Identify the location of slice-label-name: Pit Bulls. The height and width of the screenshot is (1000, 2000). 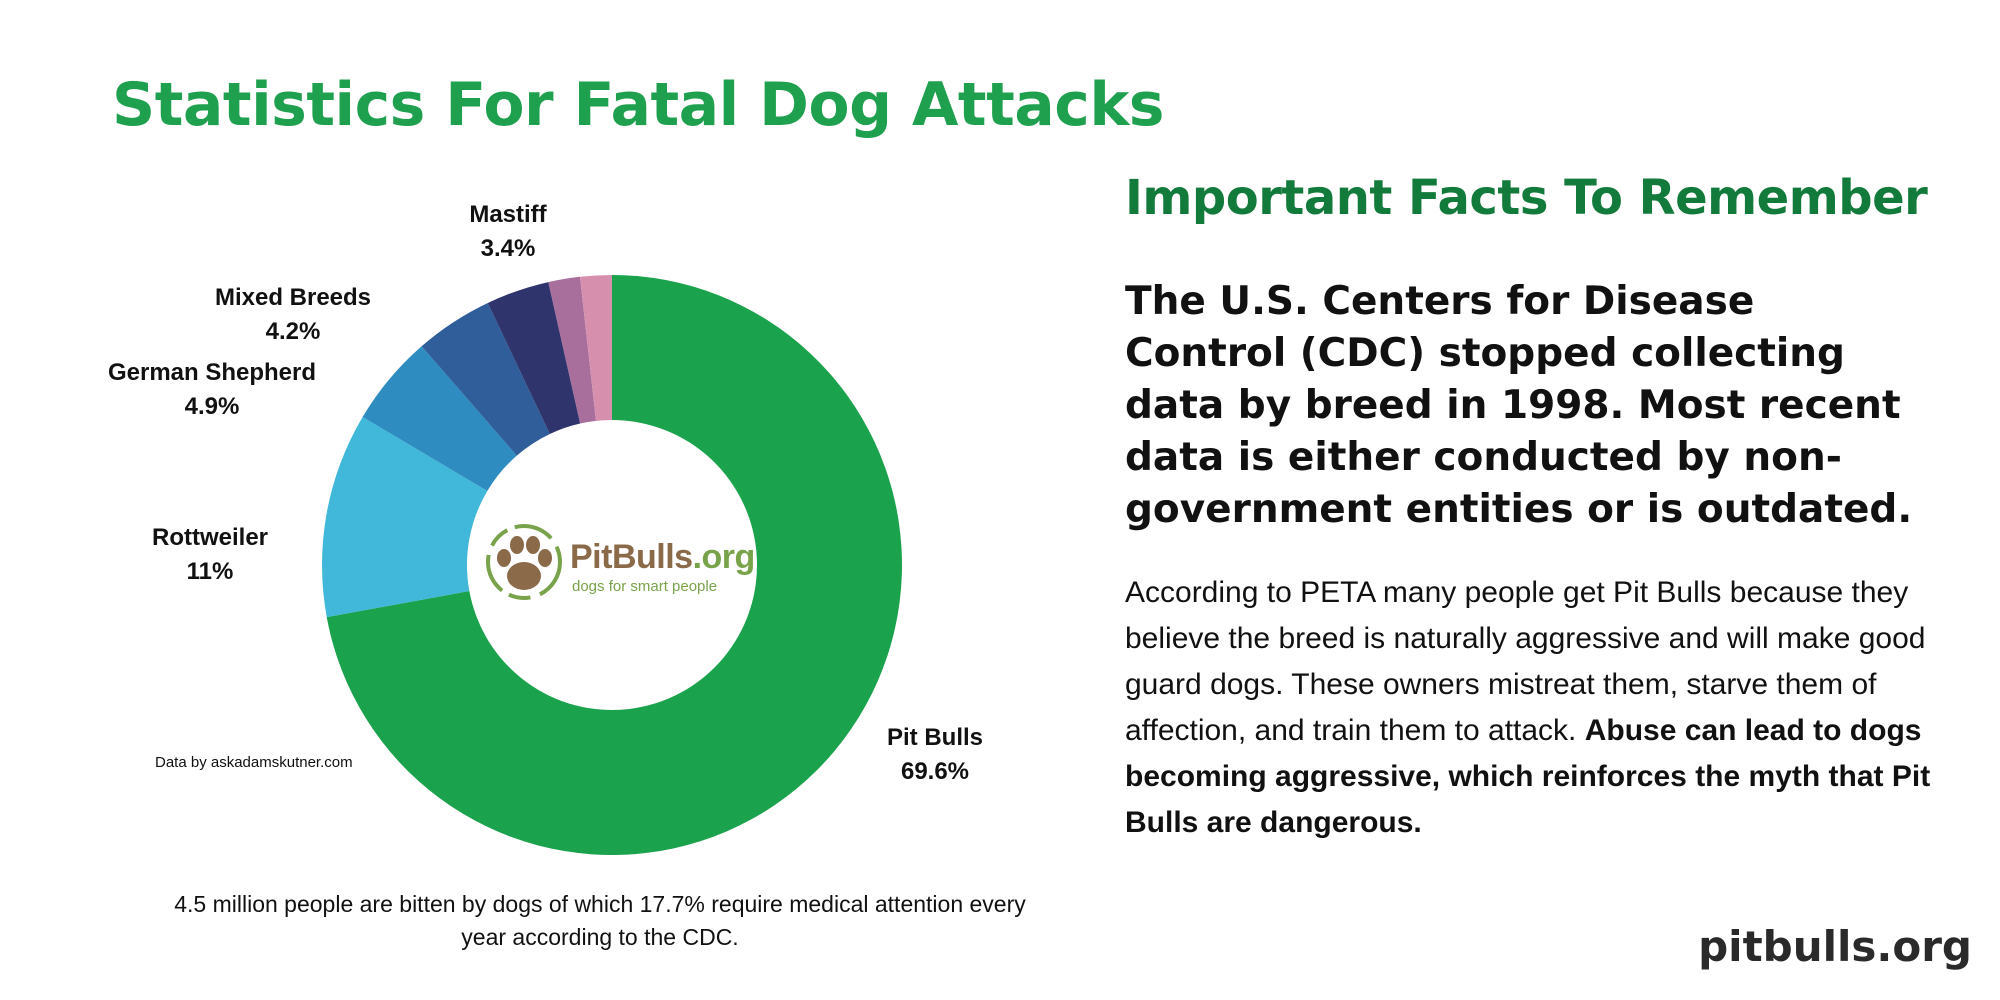
(935, 737).